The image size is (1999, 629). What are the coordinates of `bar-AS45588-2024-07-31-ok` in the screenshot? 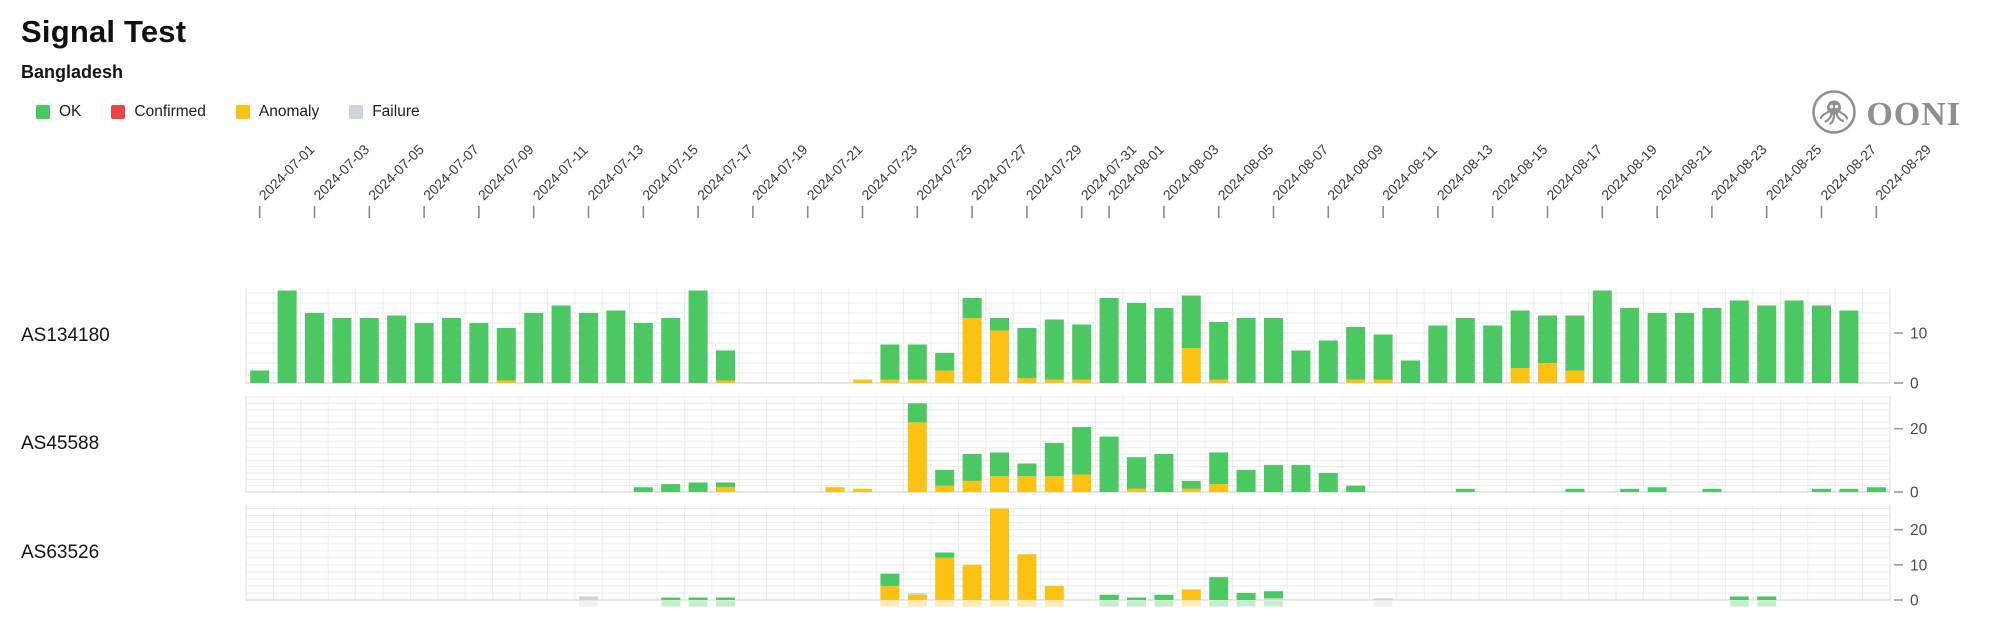 It's located at (1082, 451).